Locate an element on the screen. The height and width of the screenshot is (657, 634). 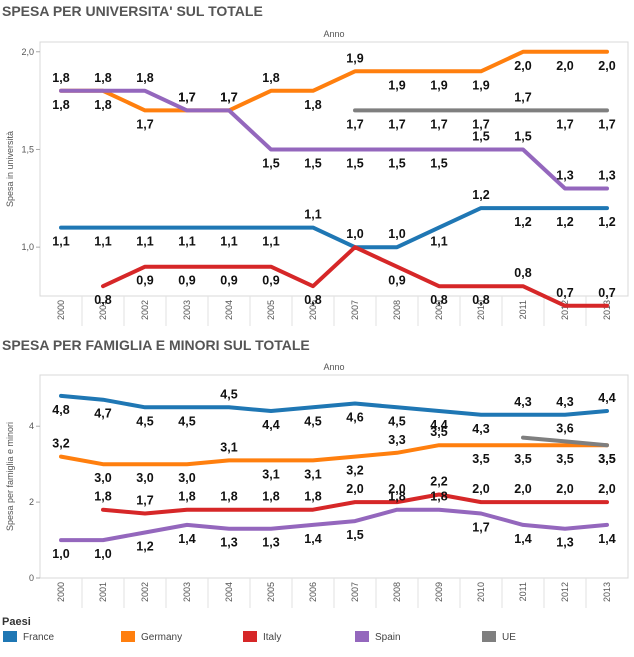
y-tick-label: 0 is located at coordinates (31, 578).